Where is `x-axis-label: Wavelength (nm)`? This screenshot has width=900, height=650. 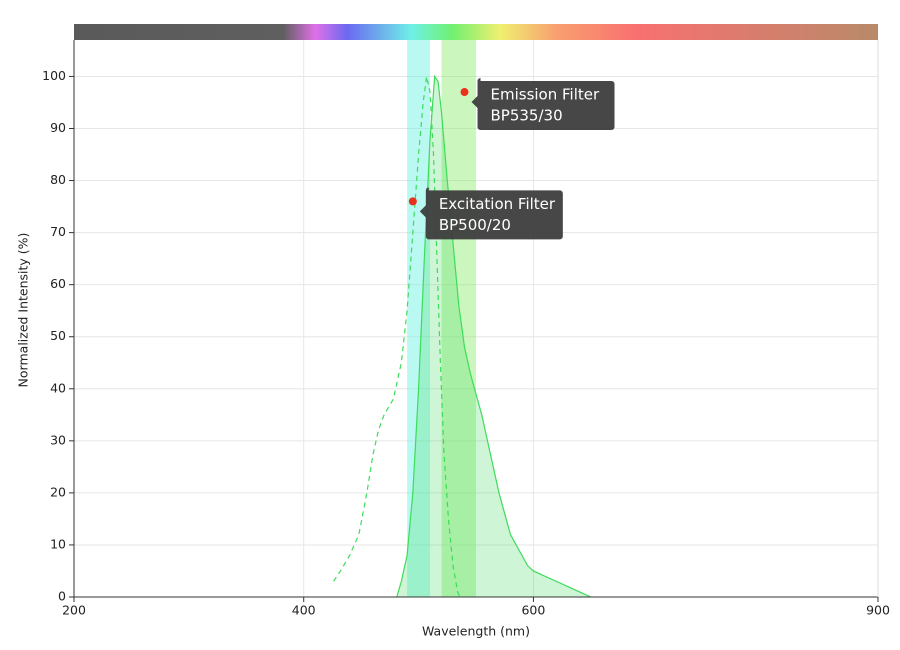
x-axis-label: Wavelength (nm) is located at coordinates (476, 631).